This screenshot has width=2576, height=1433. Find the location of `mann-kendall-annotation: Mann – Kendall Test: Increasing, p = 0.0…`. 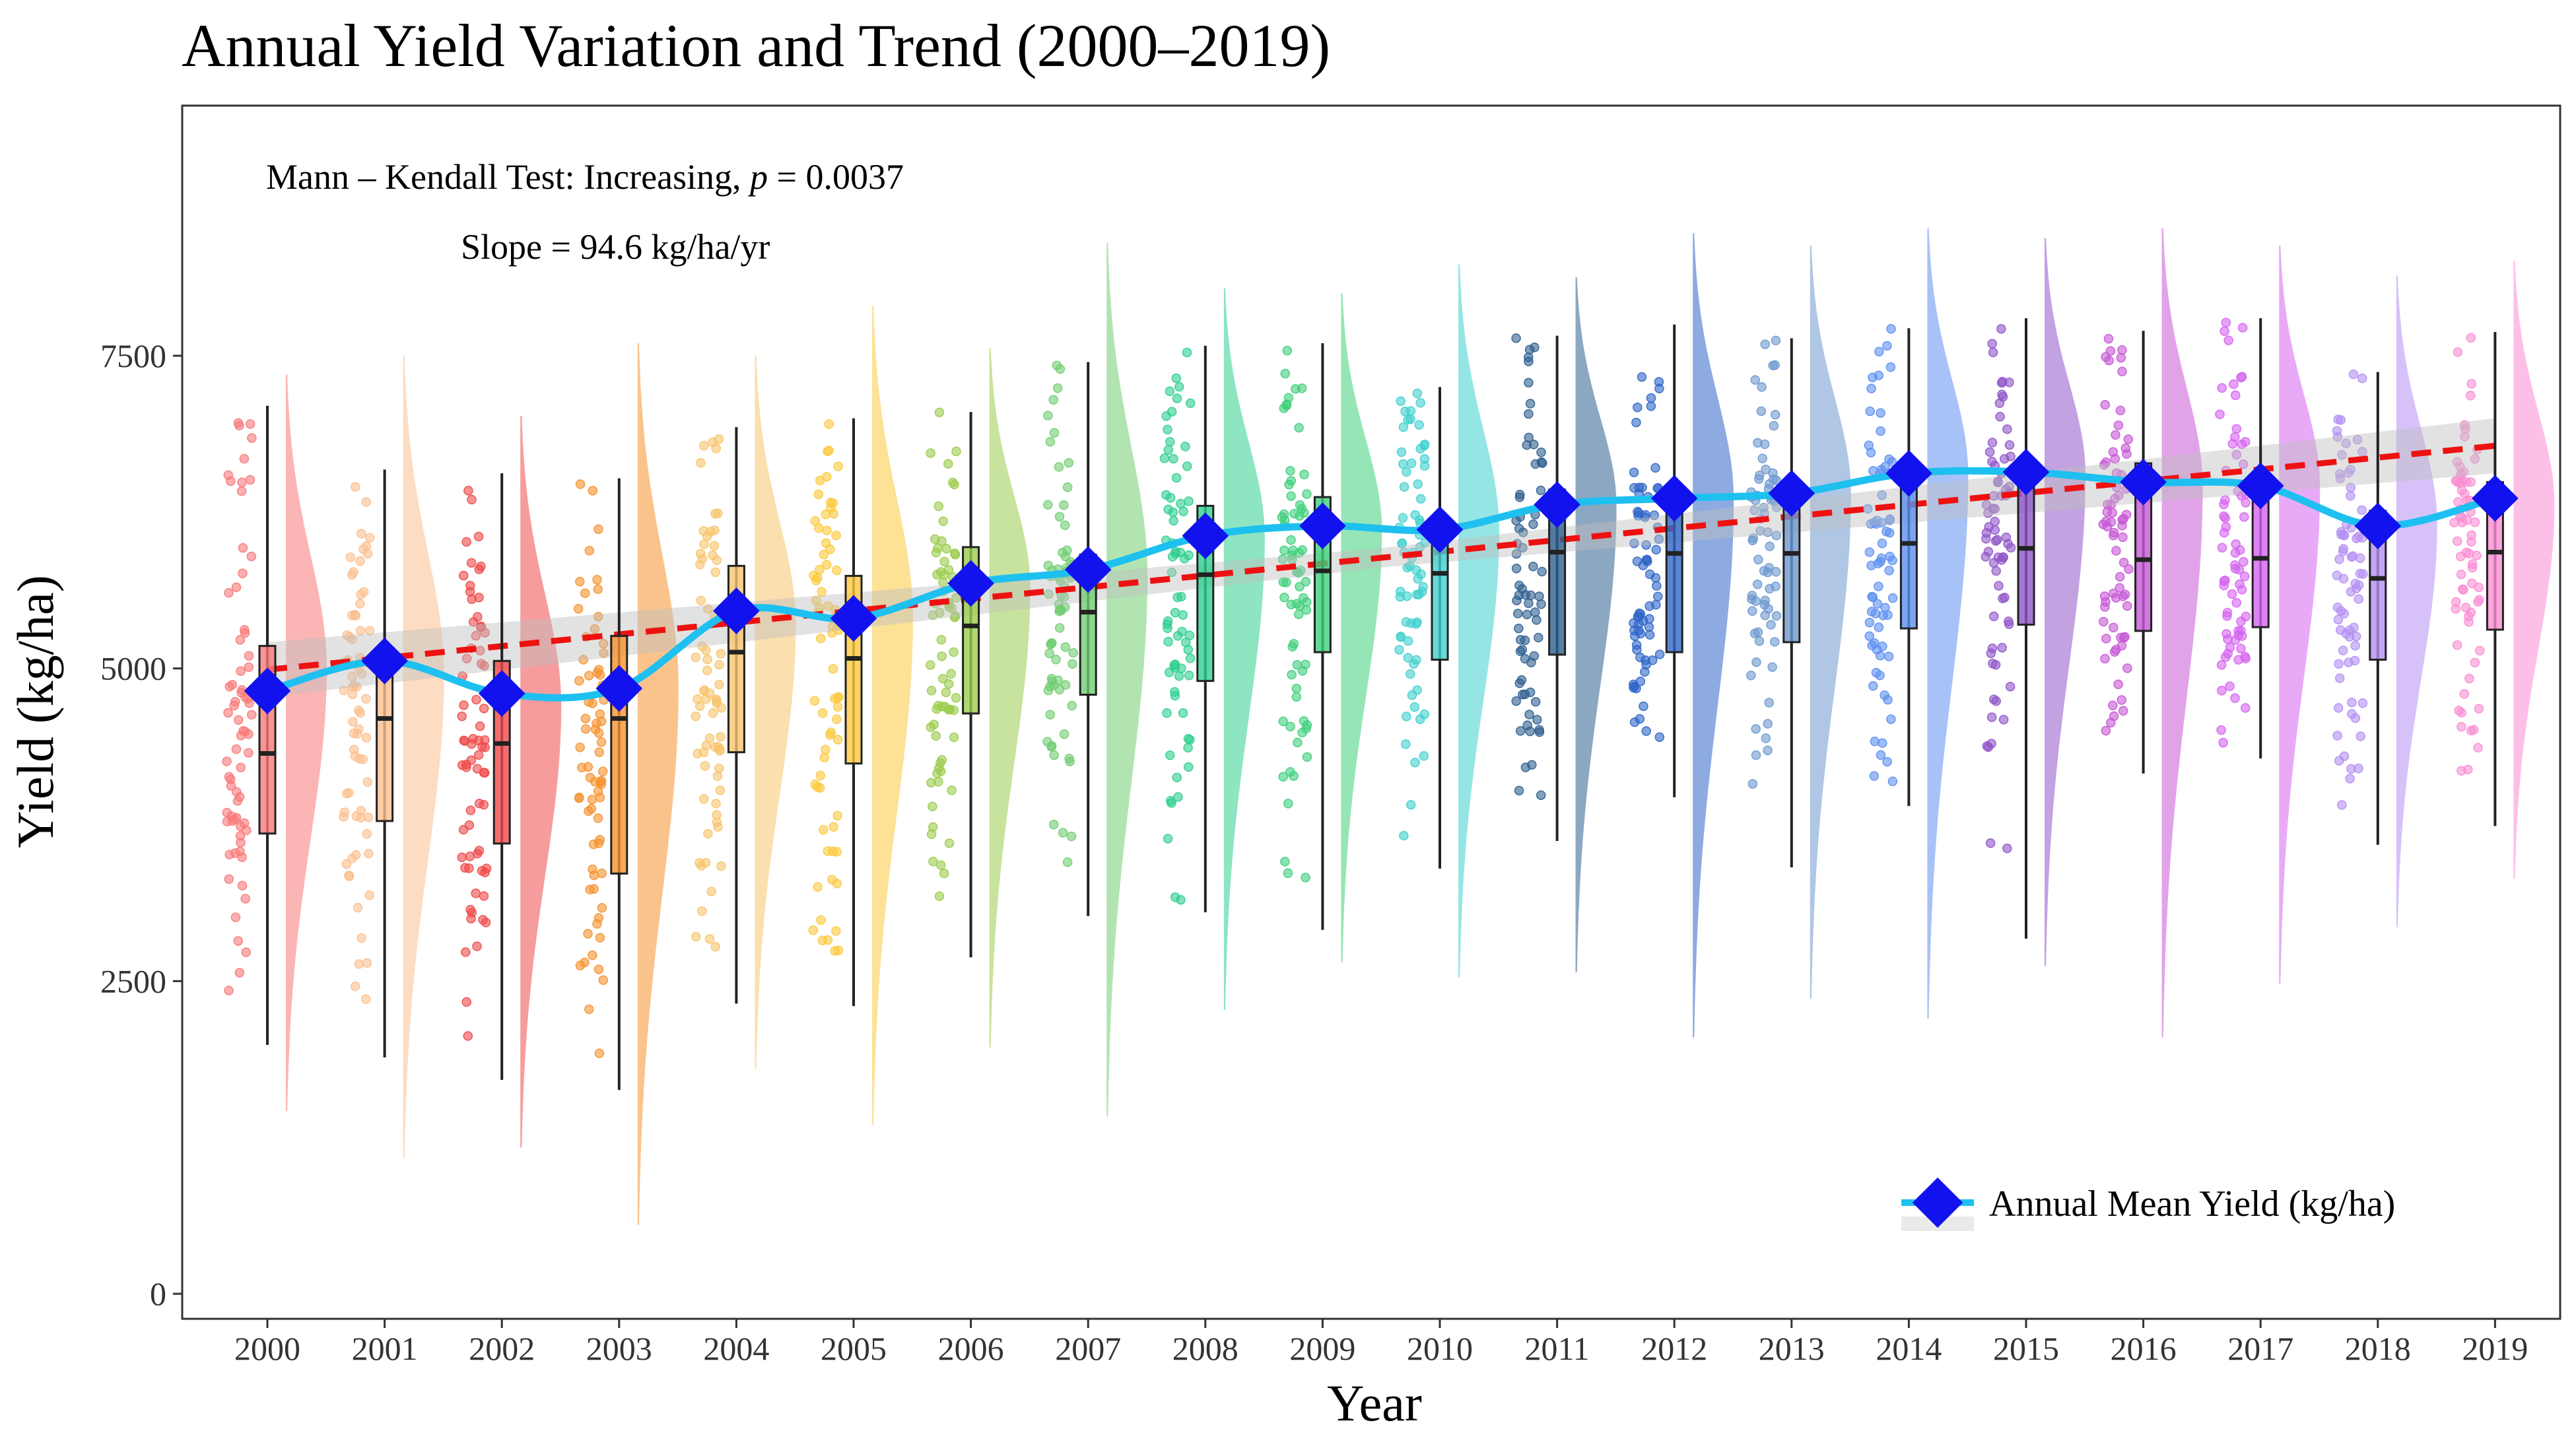

mann-kendall-annotation: Mann – Kendall Test: Increasing, p = 0.0… is located at coordinates (585, 177).